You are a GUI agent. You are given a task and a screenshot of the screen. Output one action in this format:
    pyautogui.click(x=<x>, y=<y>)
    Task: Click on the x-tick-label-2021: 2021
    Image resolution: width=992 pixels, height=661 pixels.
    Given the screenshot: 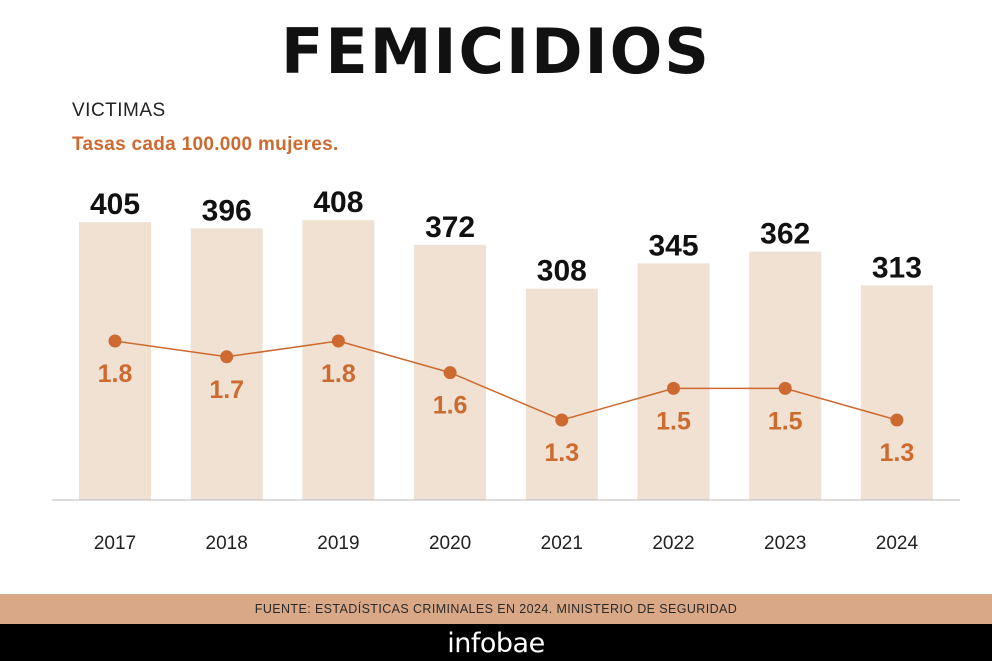 What is the action you would take?
    pyautogui.click(x=562, y=543)
    